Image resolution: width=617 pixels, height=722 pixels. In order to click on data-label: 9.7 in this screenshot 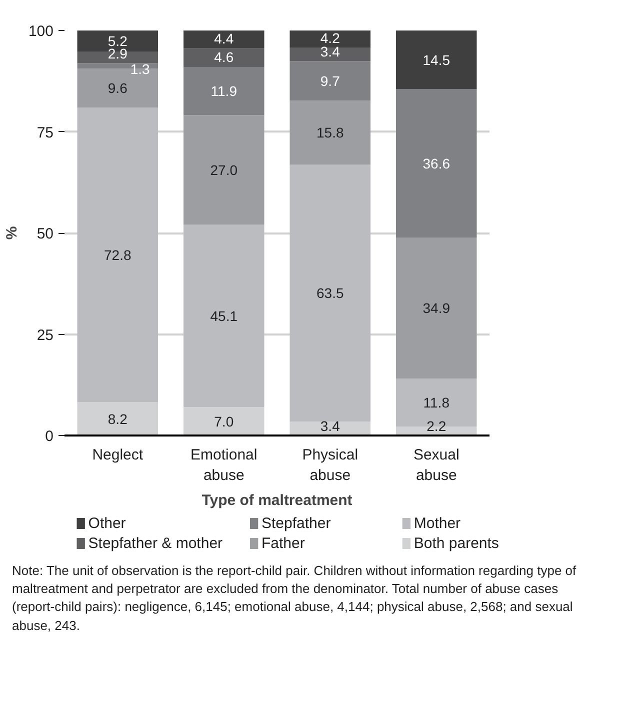, I will do `click(330, 80)`.